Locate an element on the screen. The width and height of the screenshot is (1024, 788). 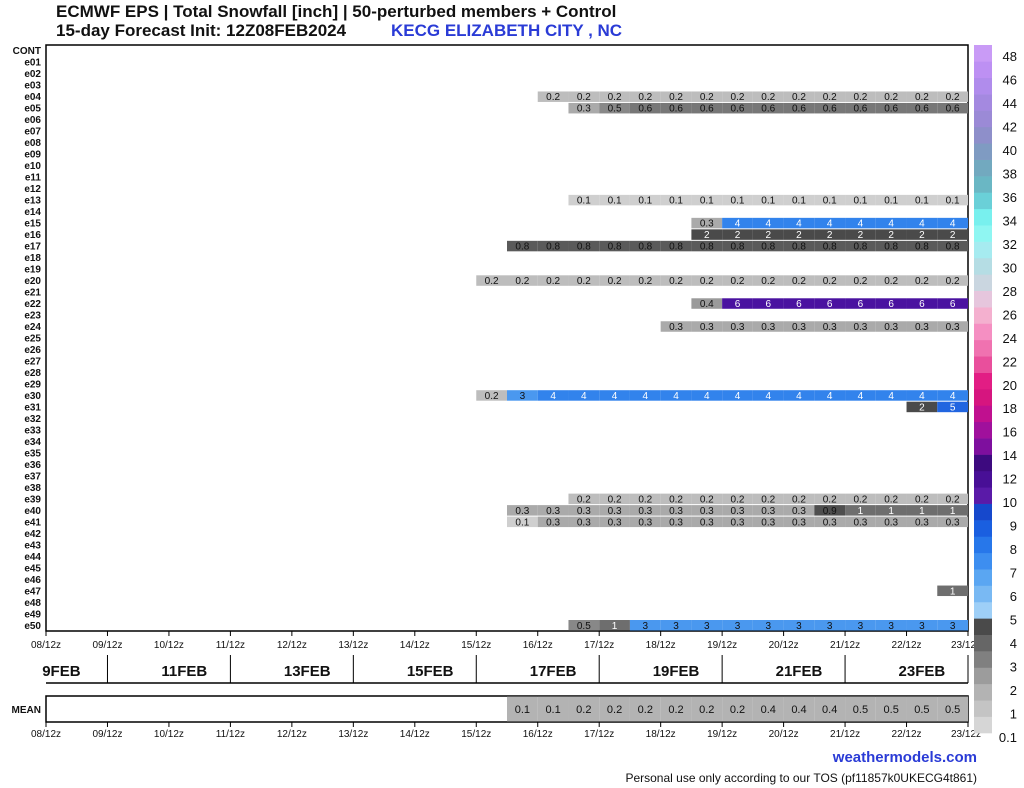
member-label: e31 is located at coordinates (32, 407).